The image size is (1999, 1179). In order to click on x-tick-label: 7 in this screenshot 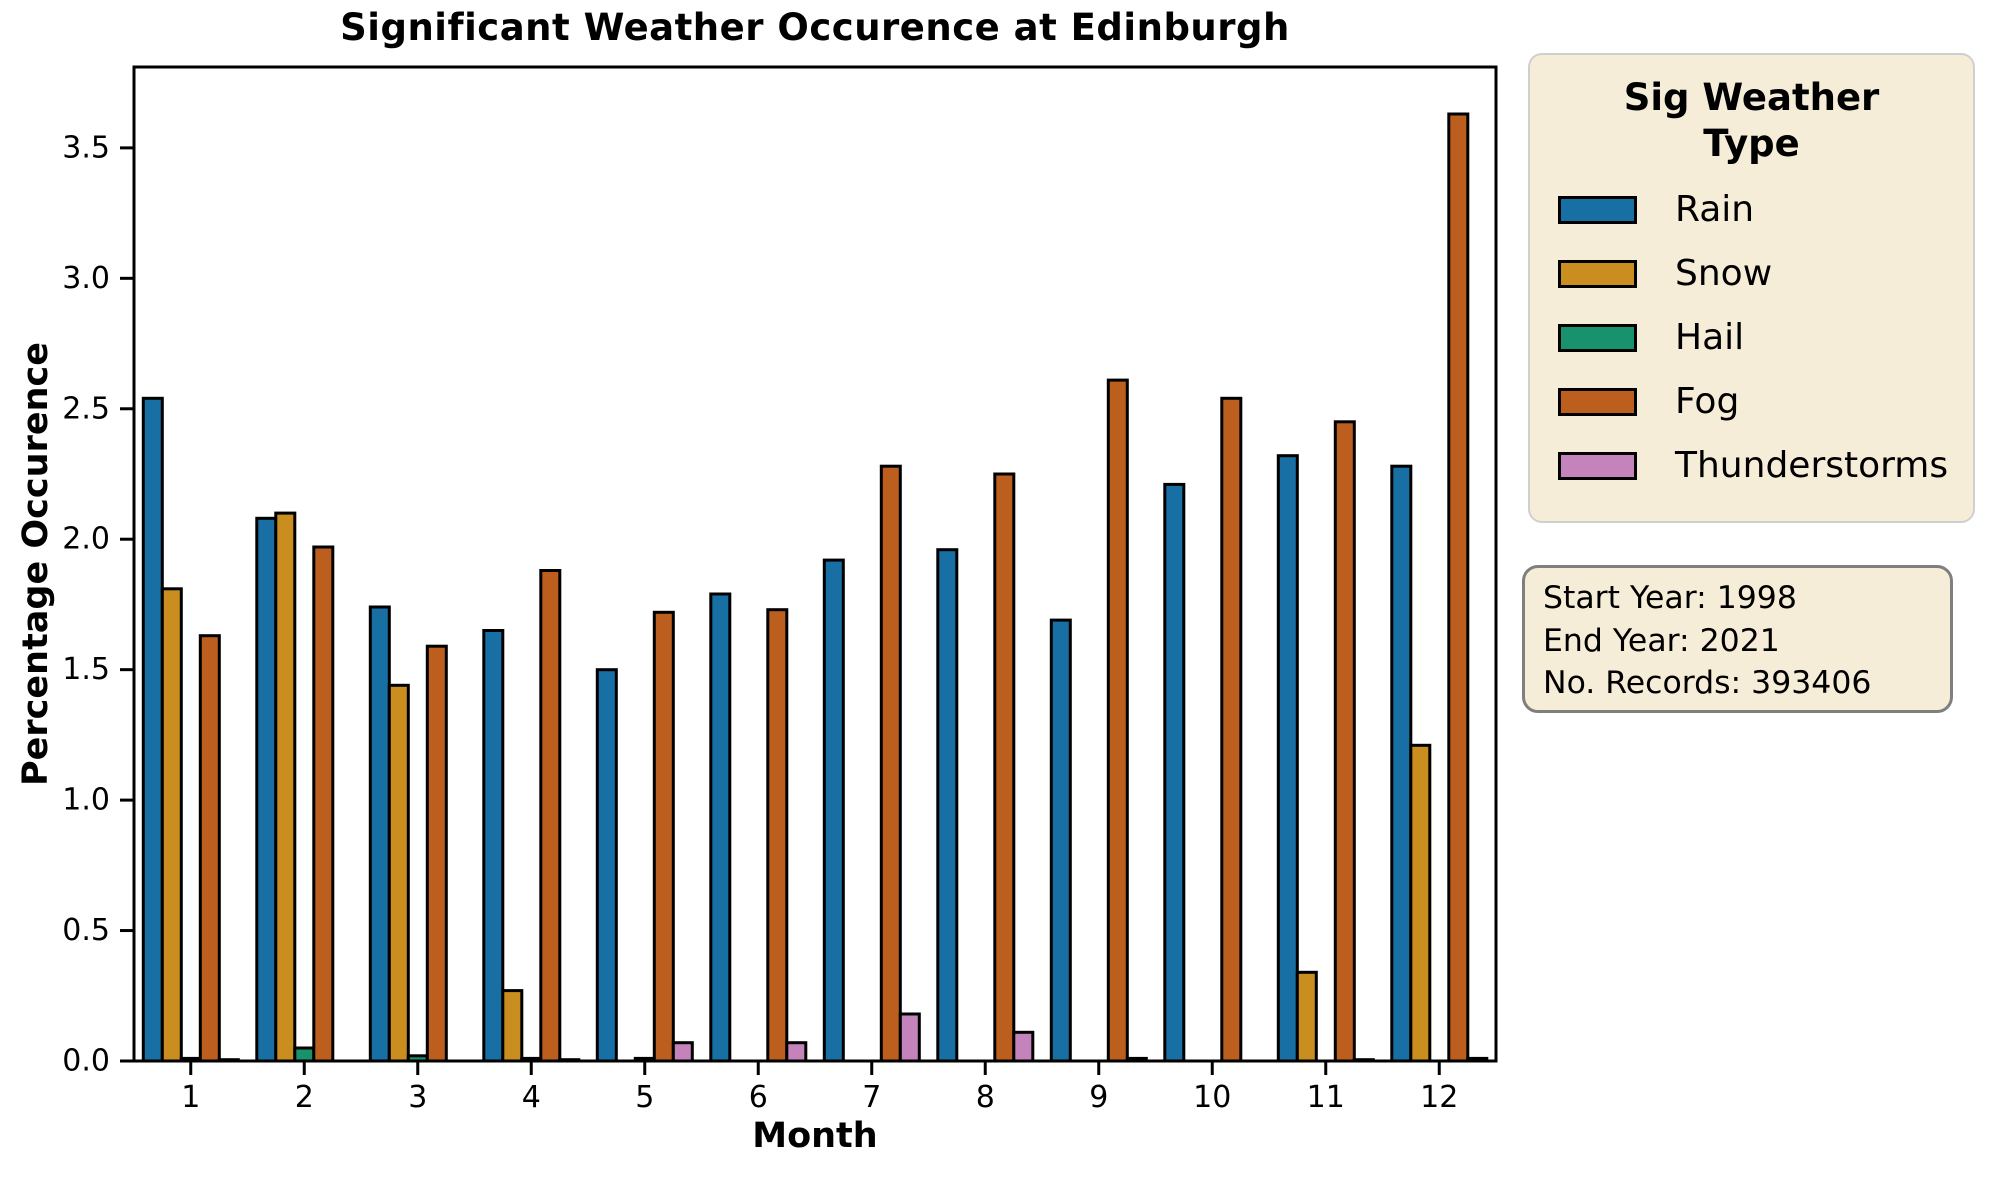, I will do `click(871, 1097)`.